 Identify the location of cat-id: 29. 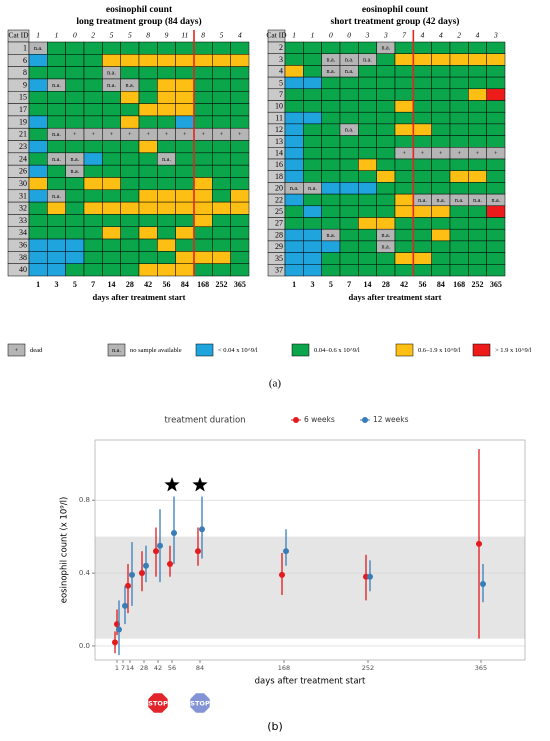
(279, 246).